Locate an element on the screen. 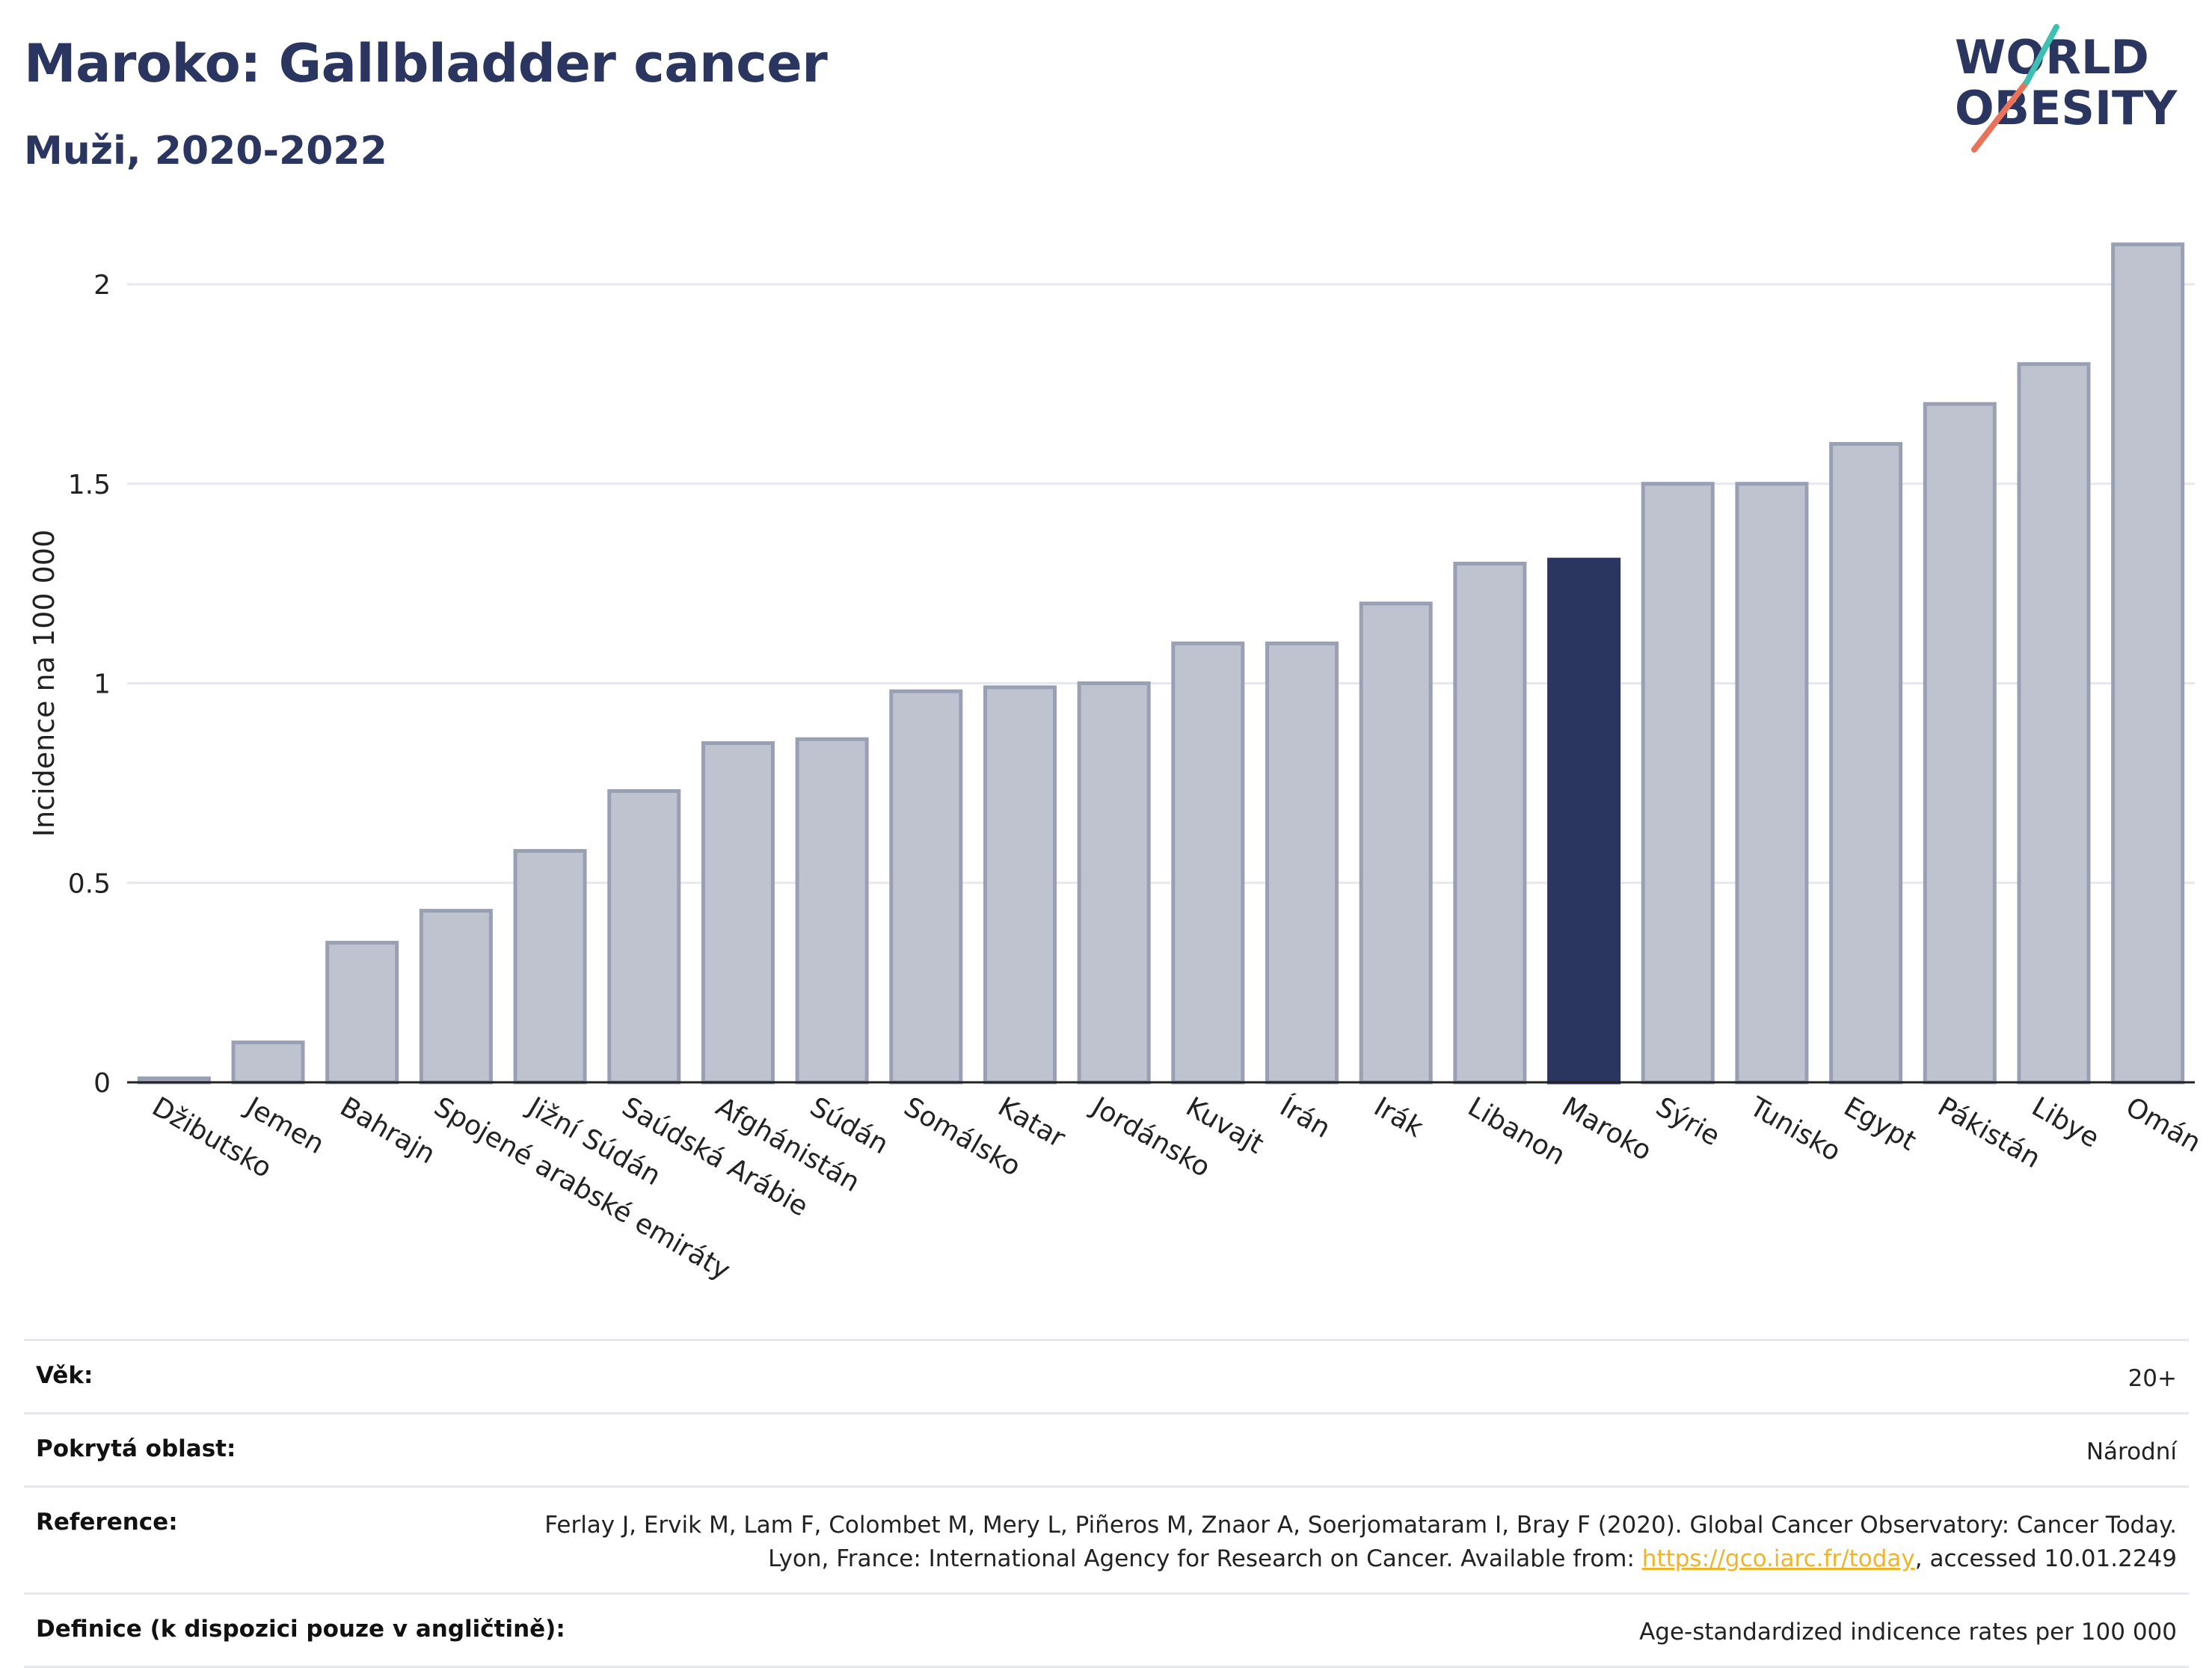  y-tick-label: 0.5 is located at coordinates (89, 883).